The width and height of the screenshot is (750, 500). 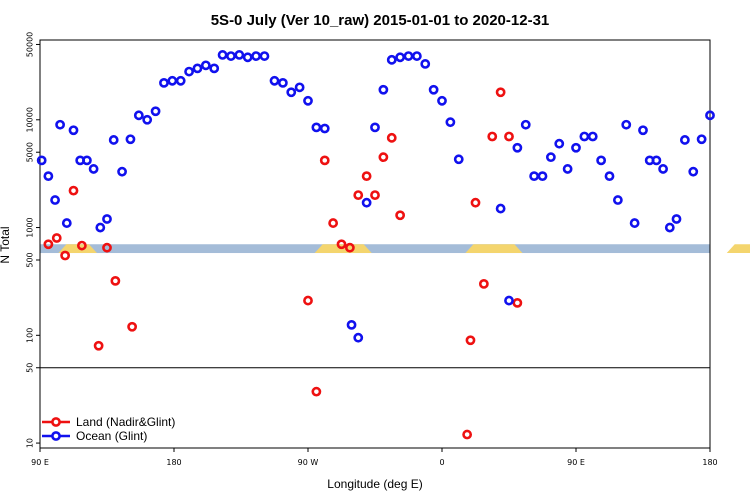 I want to click on legend-marker, so click(x=56, y=436).